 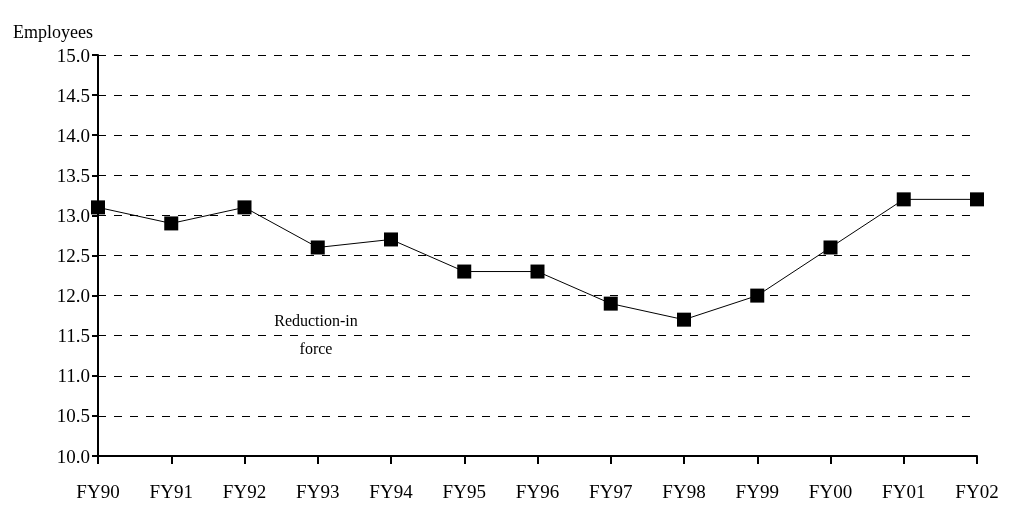 What do you see at coordinates (73, 255) in the screenshot?
I see `y-tick-label: 12.5` at bounding box center [73, 255].